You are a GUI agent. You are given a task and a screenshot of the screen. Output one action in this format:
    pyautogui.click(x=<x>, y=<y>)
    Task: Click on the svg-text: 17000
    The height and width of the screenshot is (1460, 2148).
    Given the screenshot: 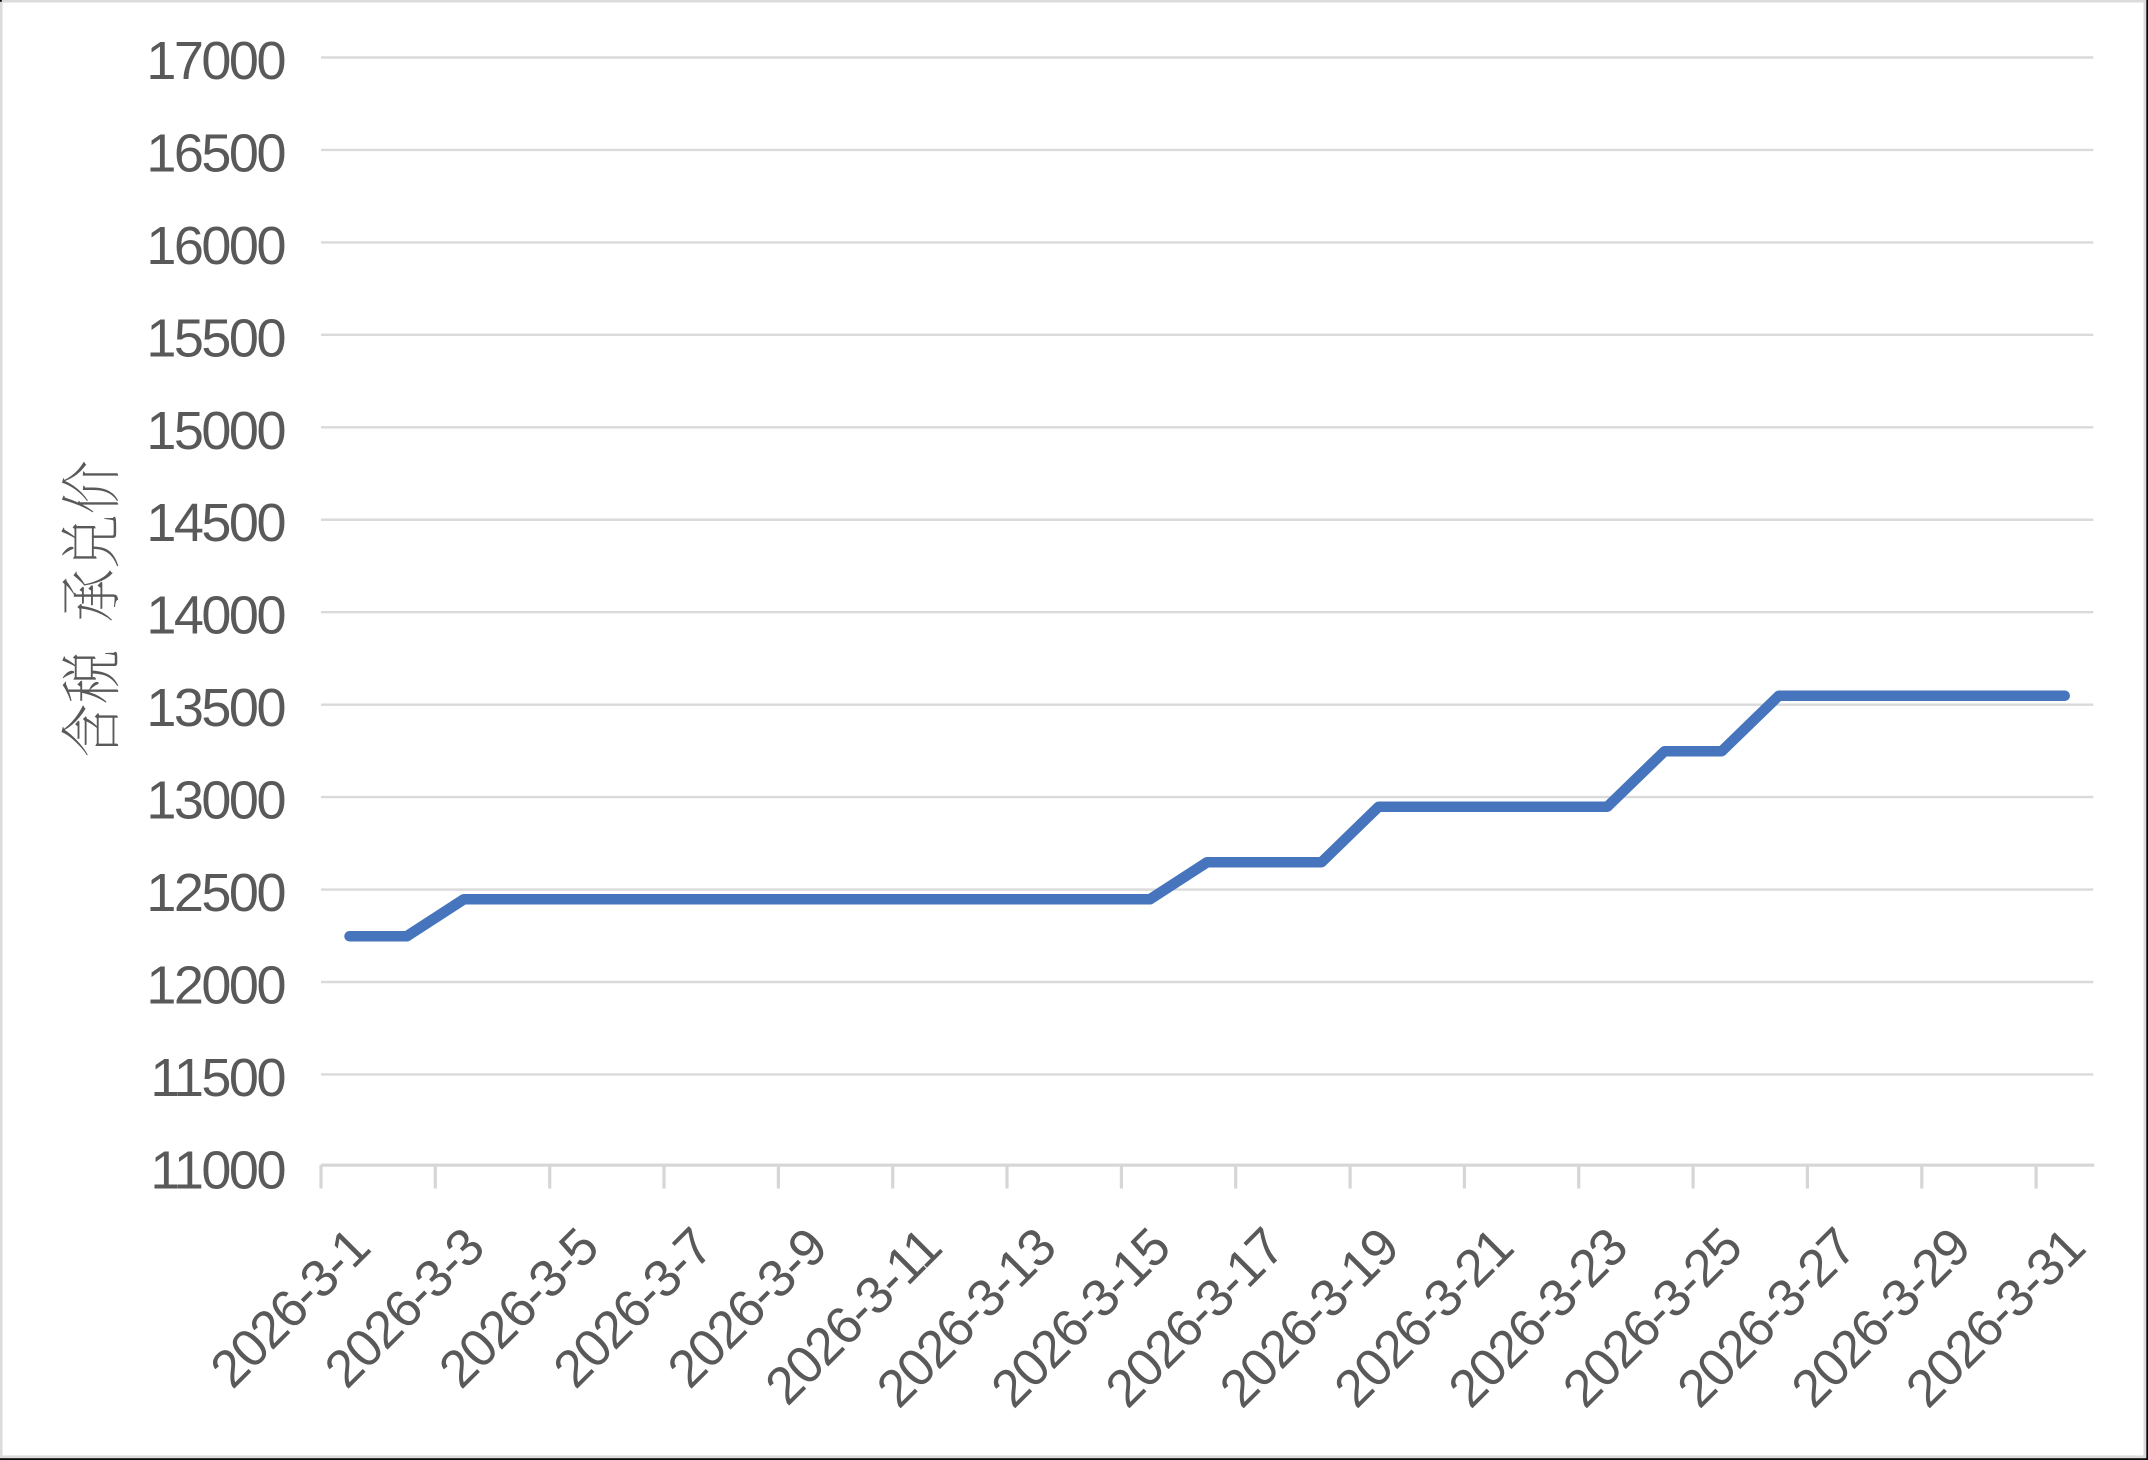 What is the action you would take?
    pyautogui.click(x=215, y=61)
    